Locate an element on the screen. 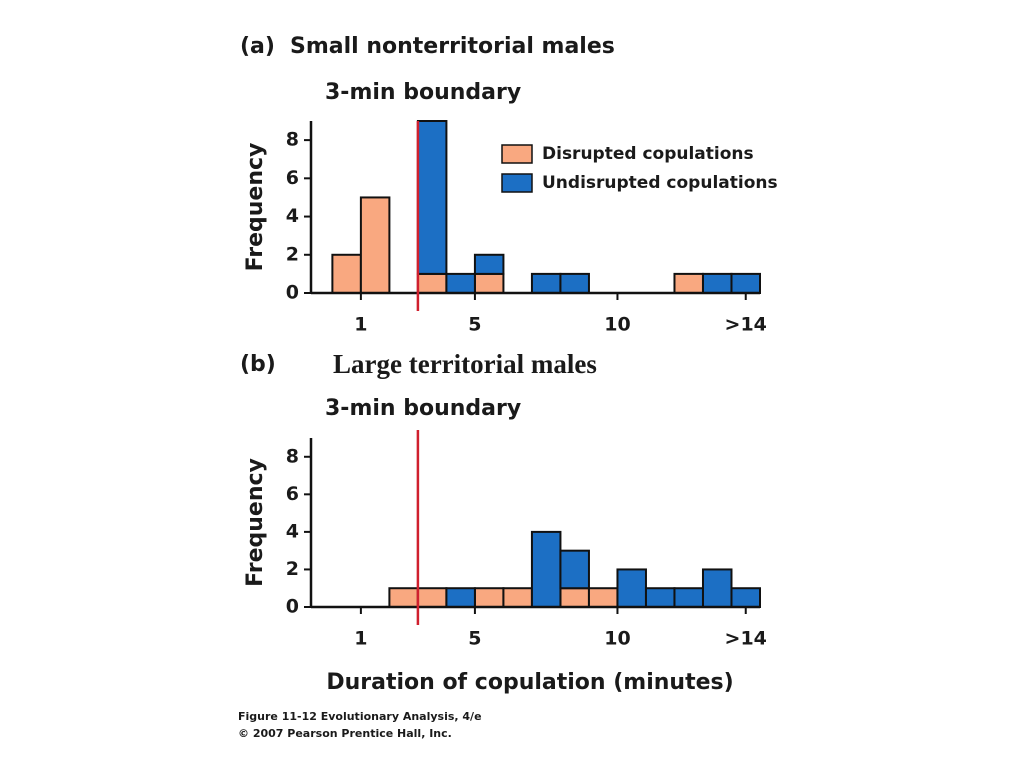 This screenshot has width=1024, height=768. legend-label: Disrupted copulations is located at coordinates (648, 154).